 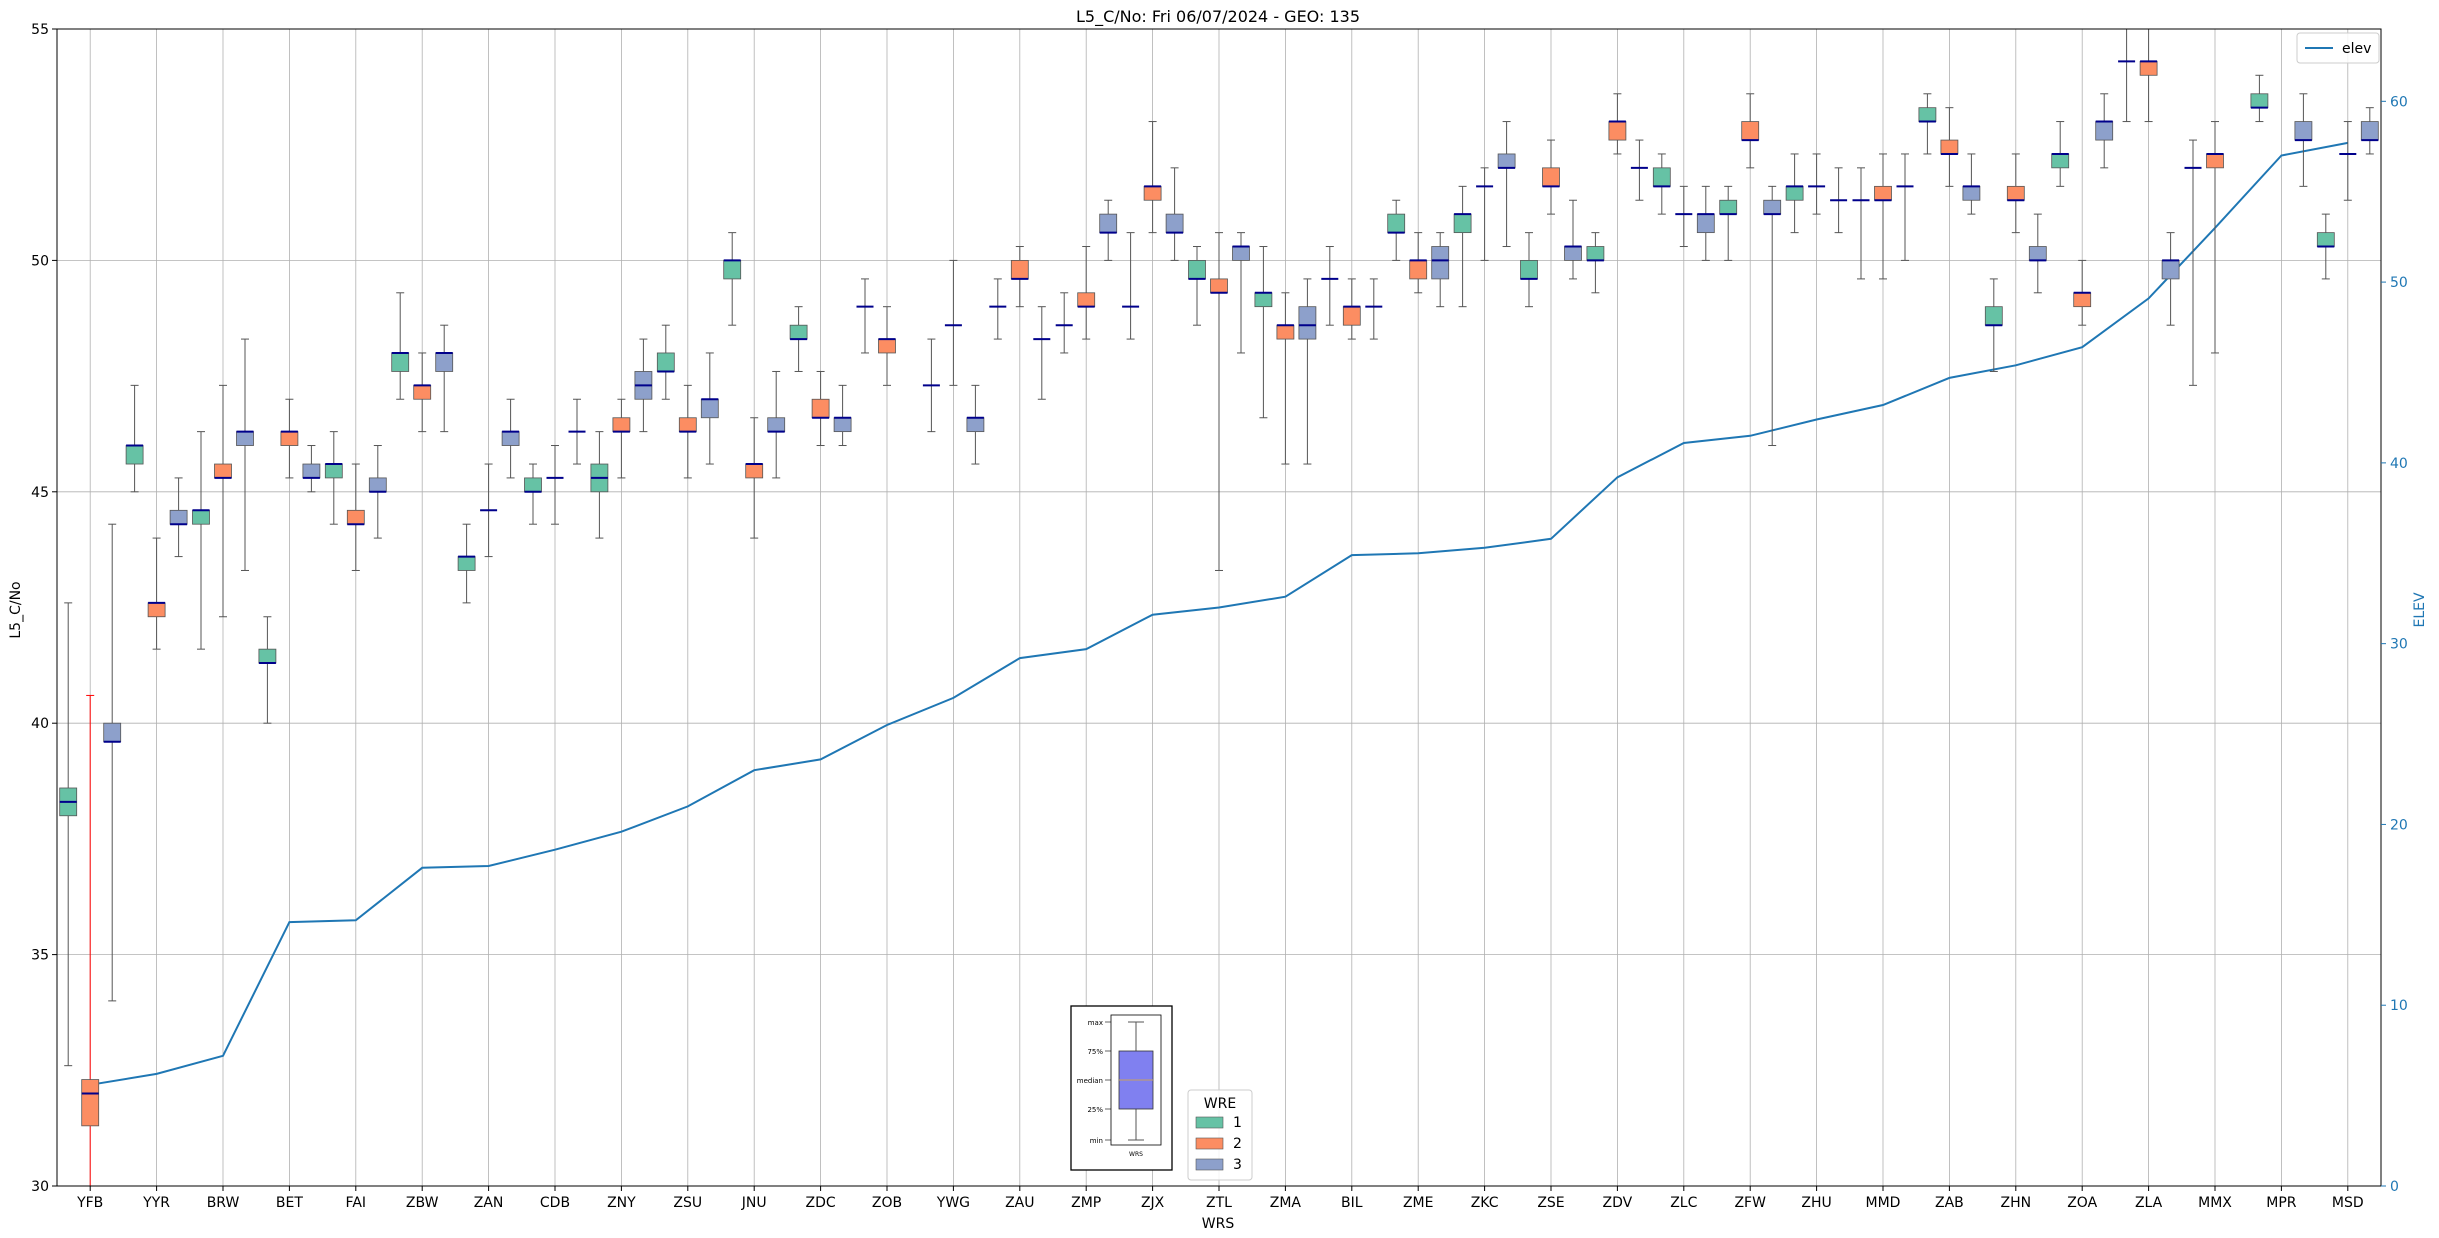 What do you see at coordinates (1750, 131) in the screenshot?
I see `box-ZFW-wre2` at bounding box center [1750, 131].